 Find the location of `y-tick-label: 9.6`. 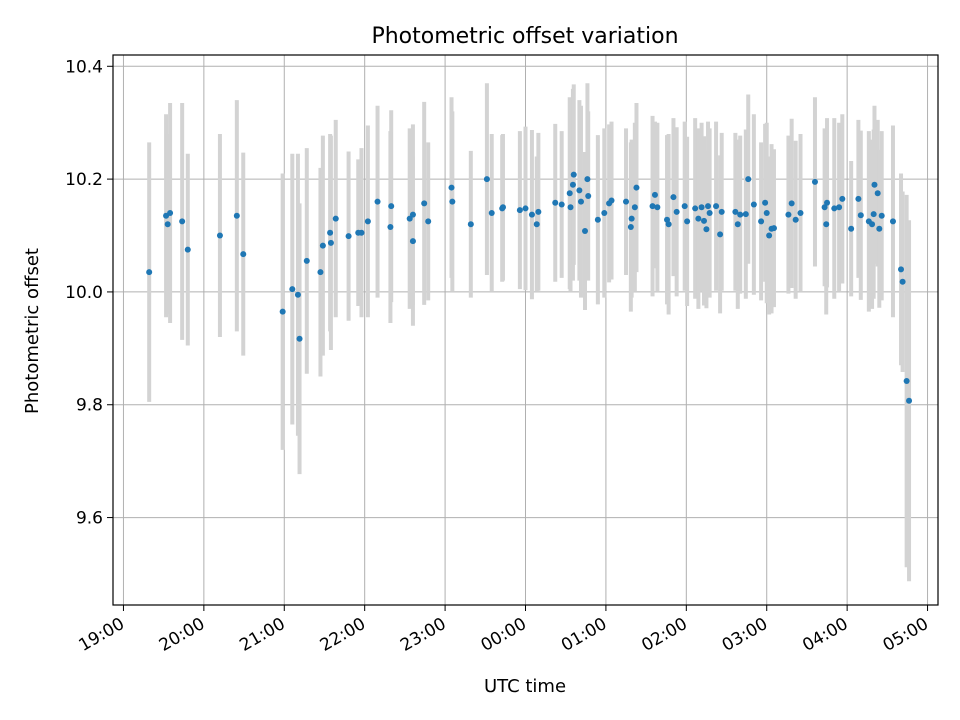

y-tick-label: 9.6 is located at coordinates (89, 519).